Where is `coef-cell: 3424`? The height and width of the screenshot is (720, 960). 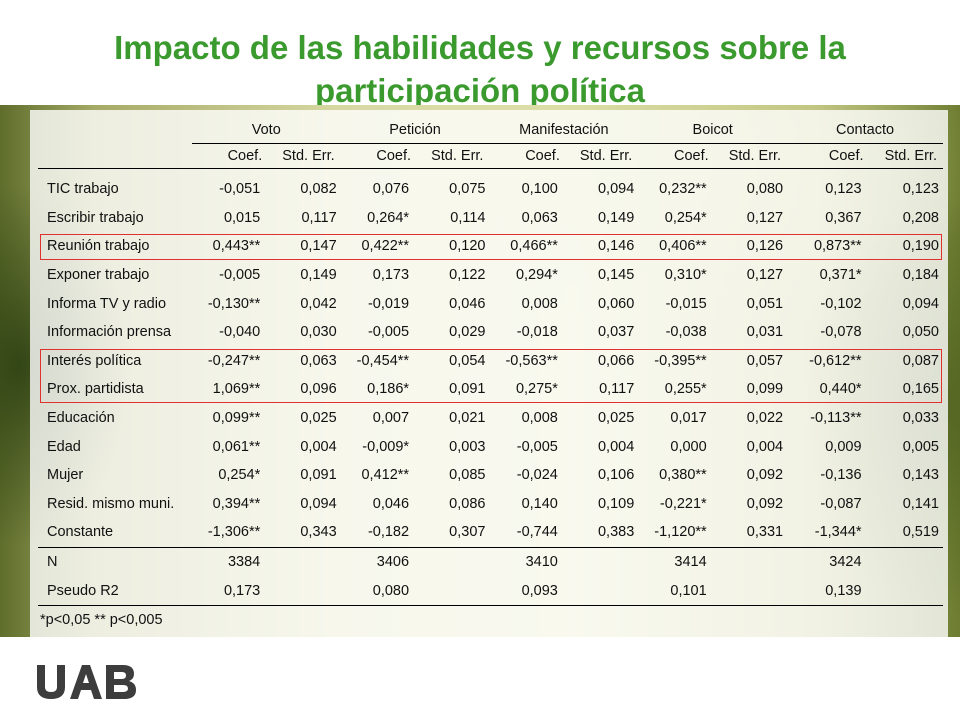
coef-cell: 3424 is located at coordinates (827, 561).